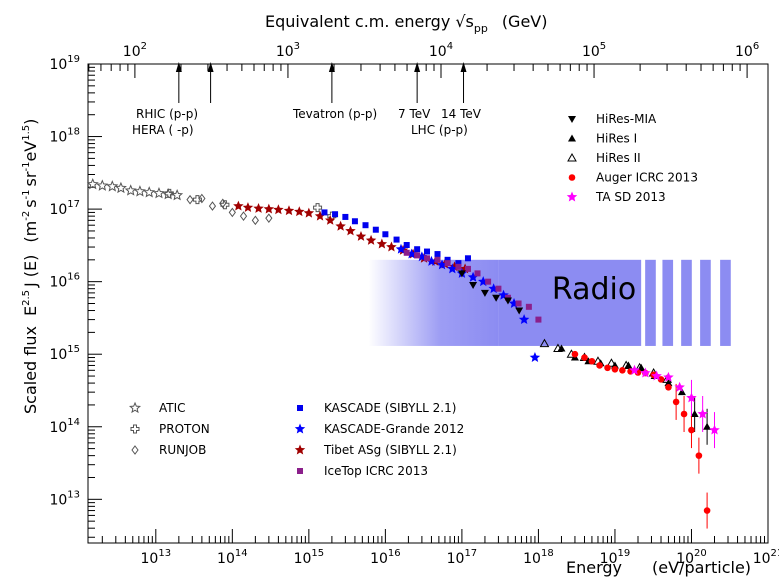  I want to click on top-tick-label: 10⁶, so click(747, 50).